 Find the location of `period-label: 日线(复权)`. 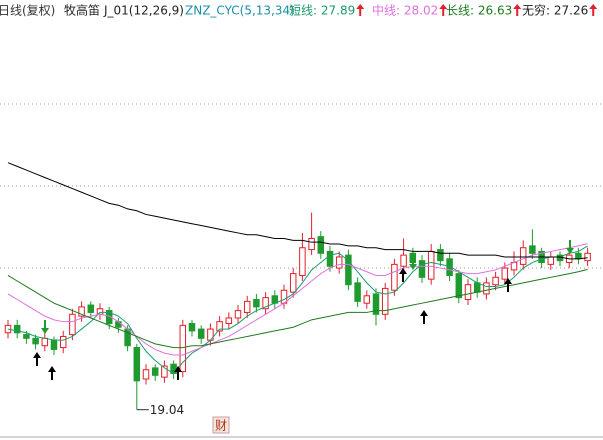

period-label: 日线(复权) is located at coordinates (27, 11).